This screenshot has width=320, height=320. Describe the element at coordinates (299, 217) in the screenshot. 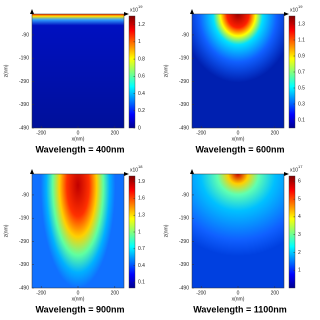

I see `colorbar-tick-label: 4` at that location.